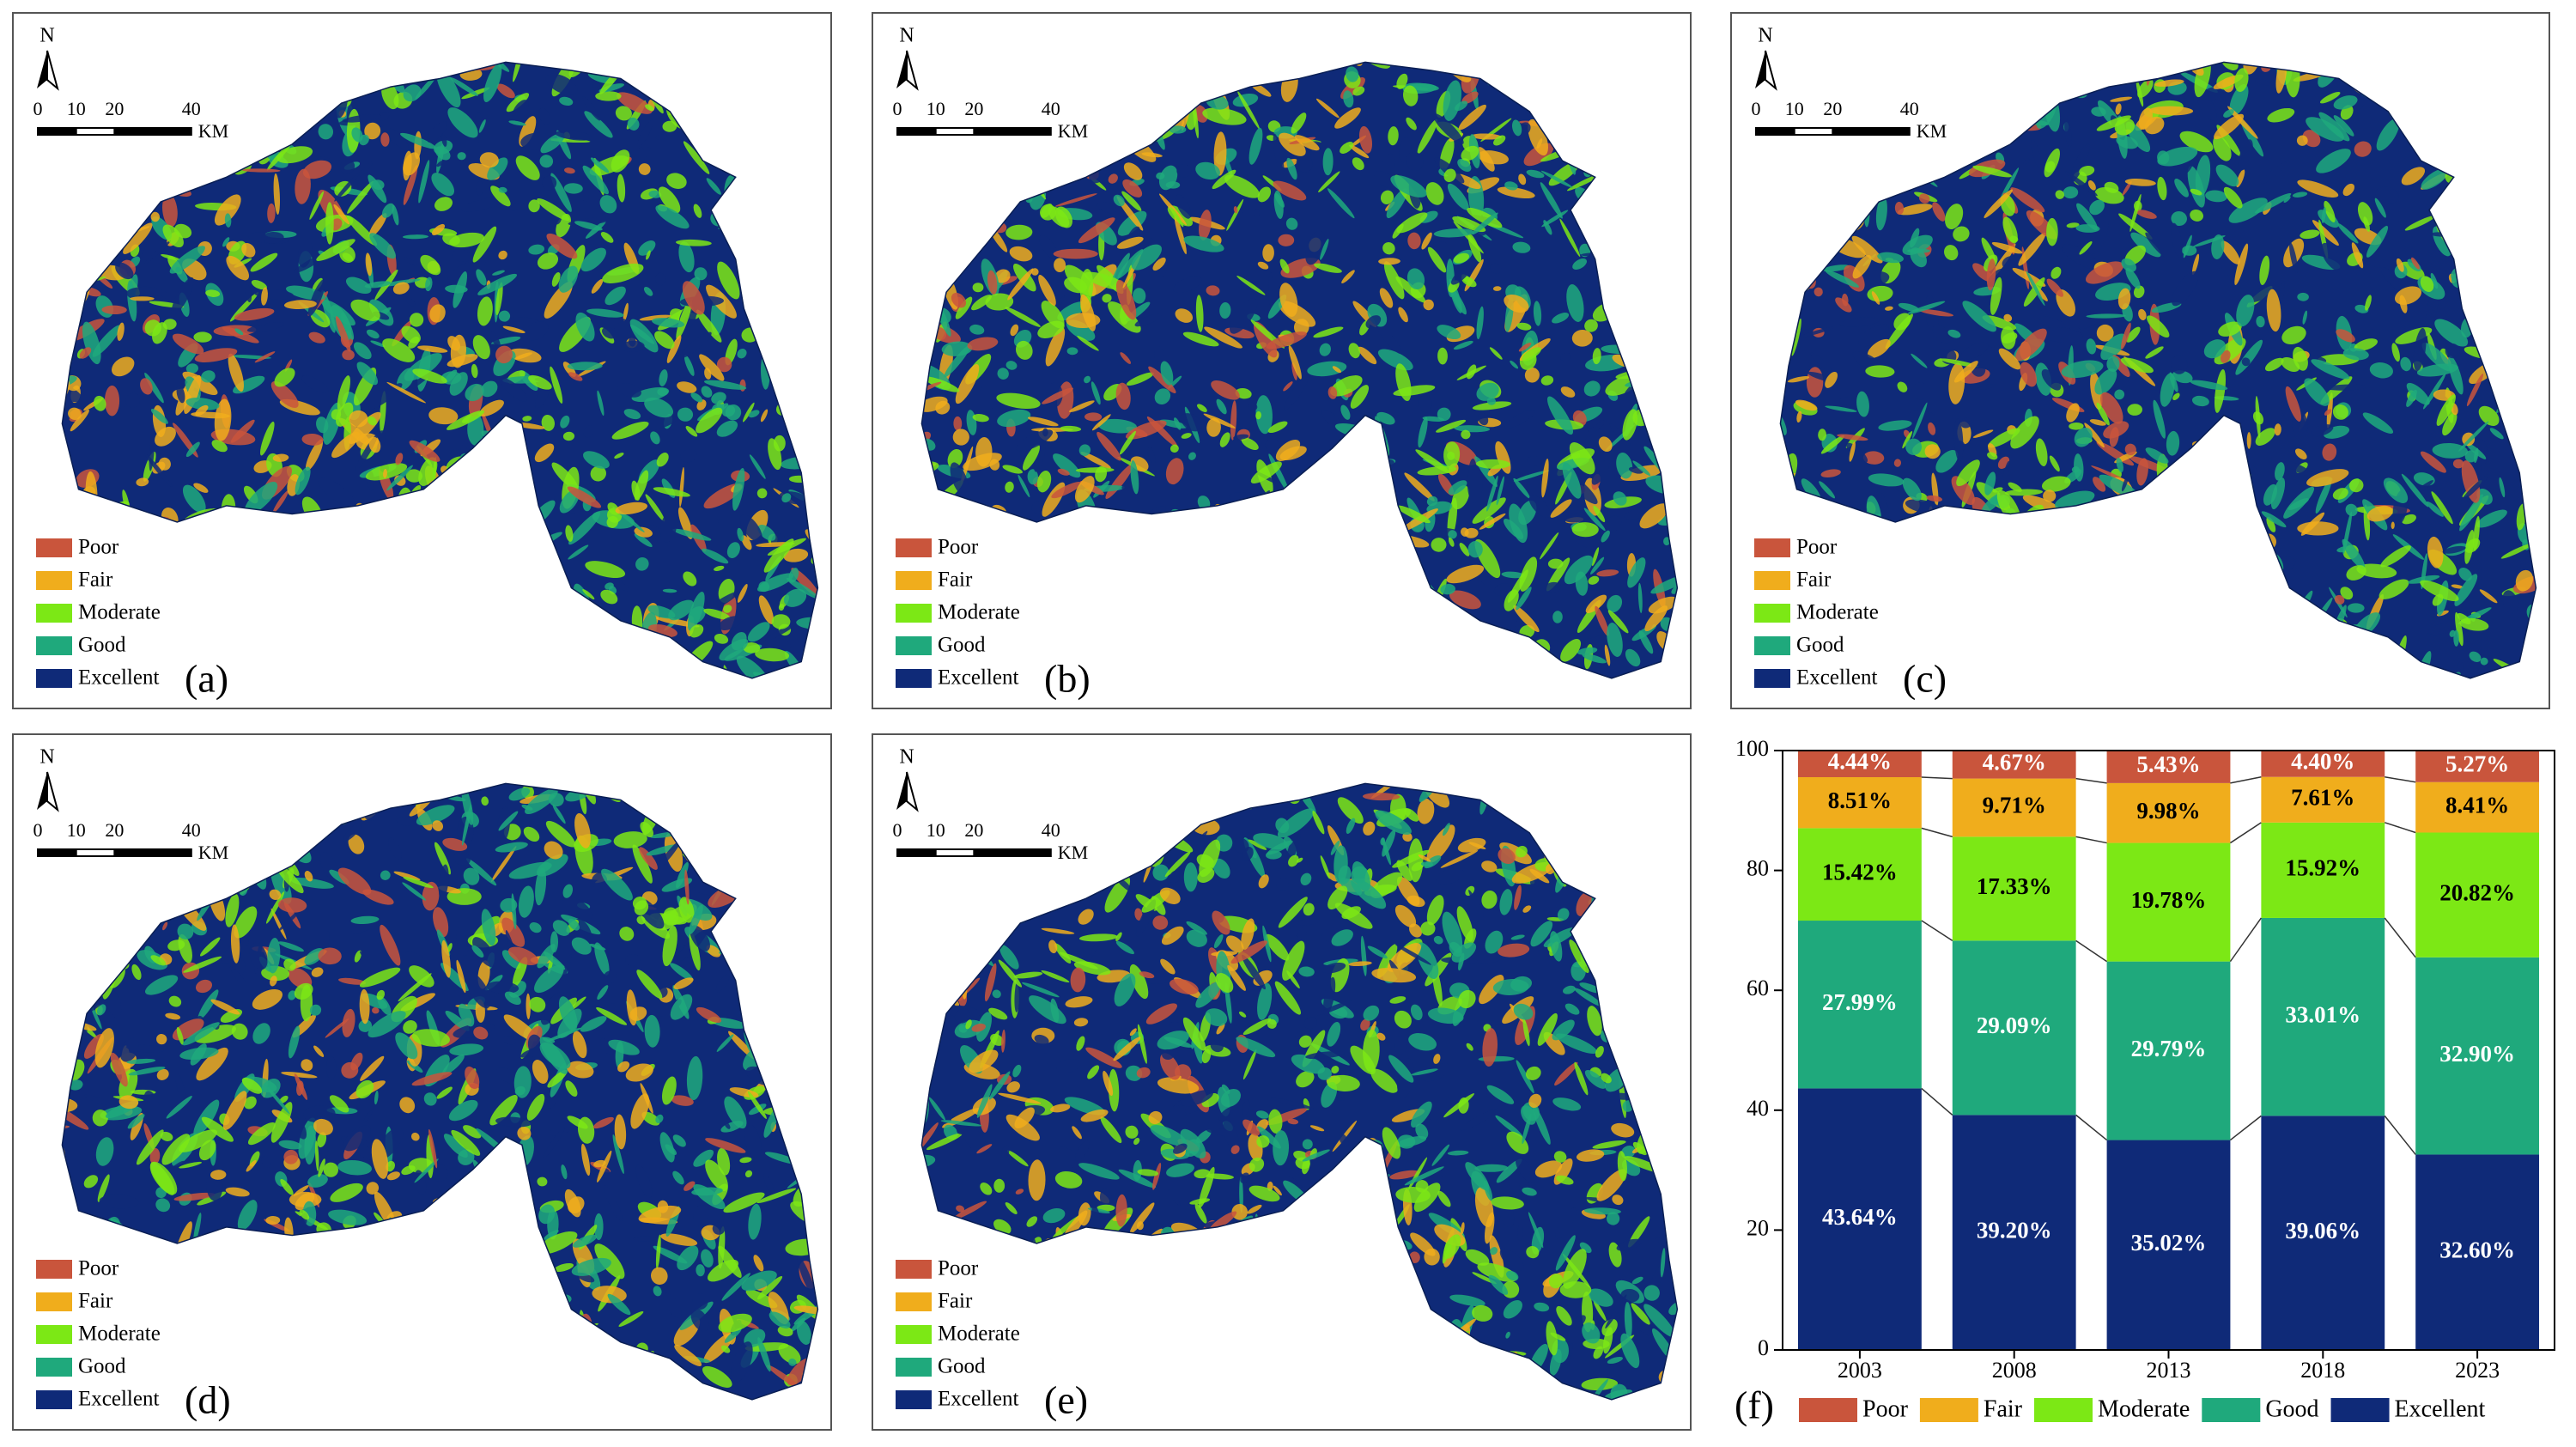 The height and width of the screenshot is (1447, 2576). What do you see at coordinates (191, 108) in the screenshot?
I see `scale-label: 40` at bounding box center [191, 108].